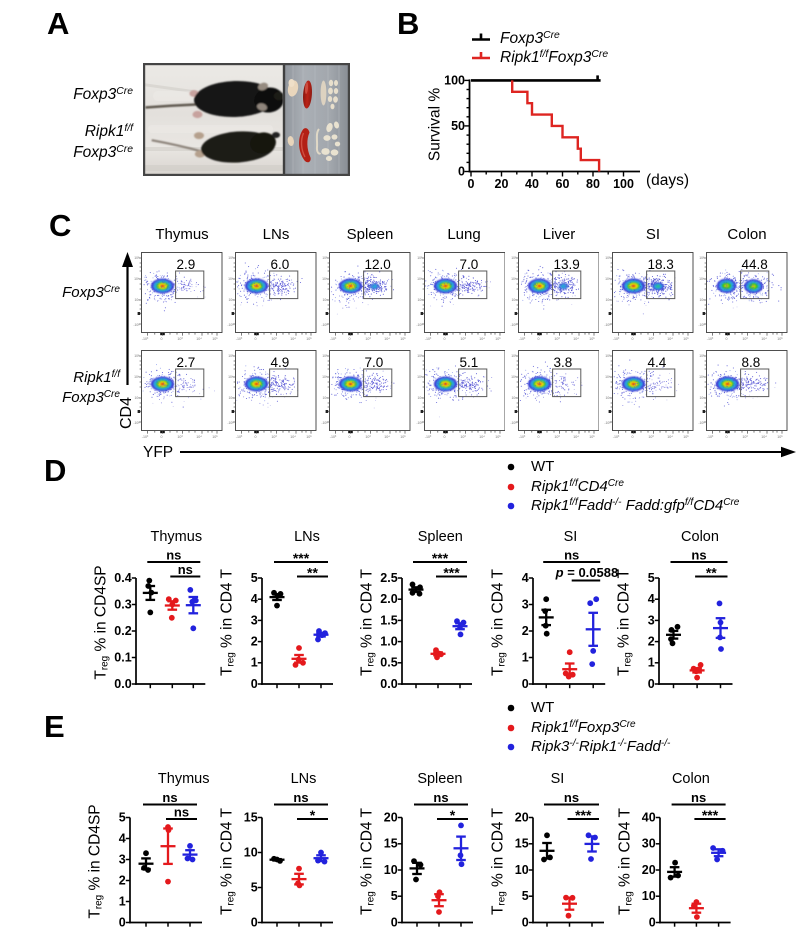 The height and width of the screenshot is (950, 799). I want to click on svg-text: 2.7, so click(186, 362).